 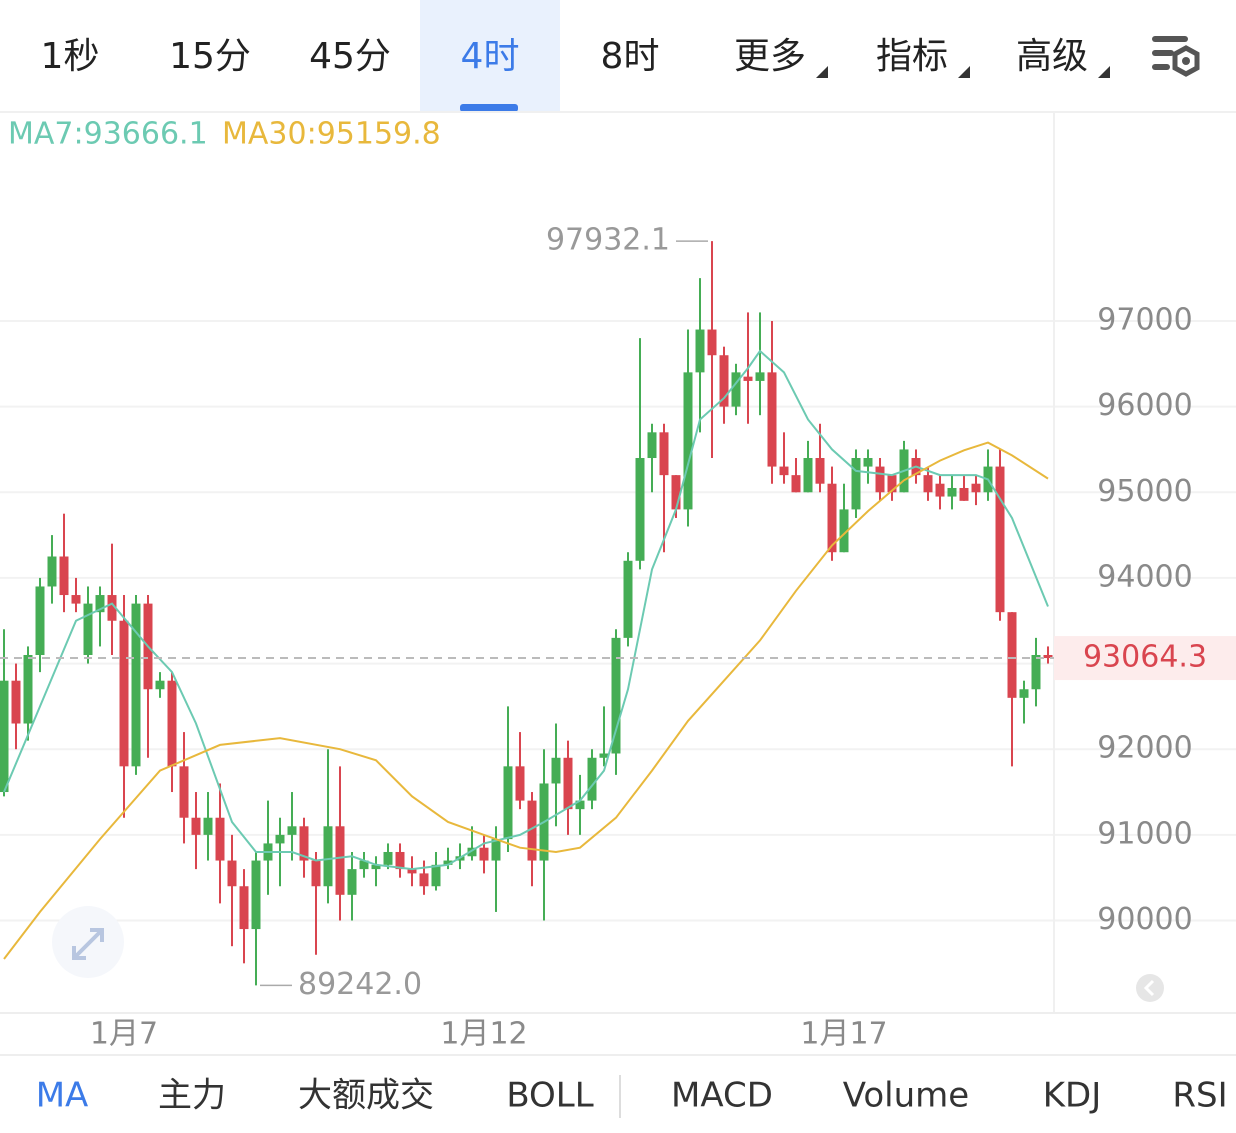 I want to click on expand-button, so click(x=88, y=942).